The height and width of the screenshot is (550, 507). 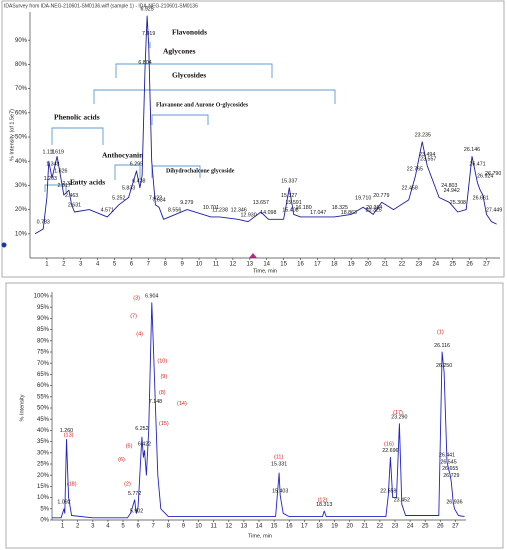 What do you see at coordinates (402, 500) in the screenshot?
I see `peak-label: 23.452` at bounding box center [402, 500].